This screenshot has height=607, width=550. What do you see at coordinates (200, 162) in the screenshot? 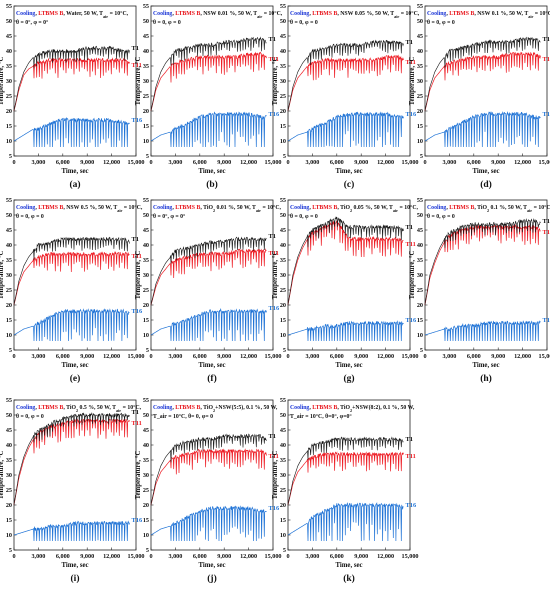
I see `x-tick-label: 6,000` at bounding box center [200, 162].